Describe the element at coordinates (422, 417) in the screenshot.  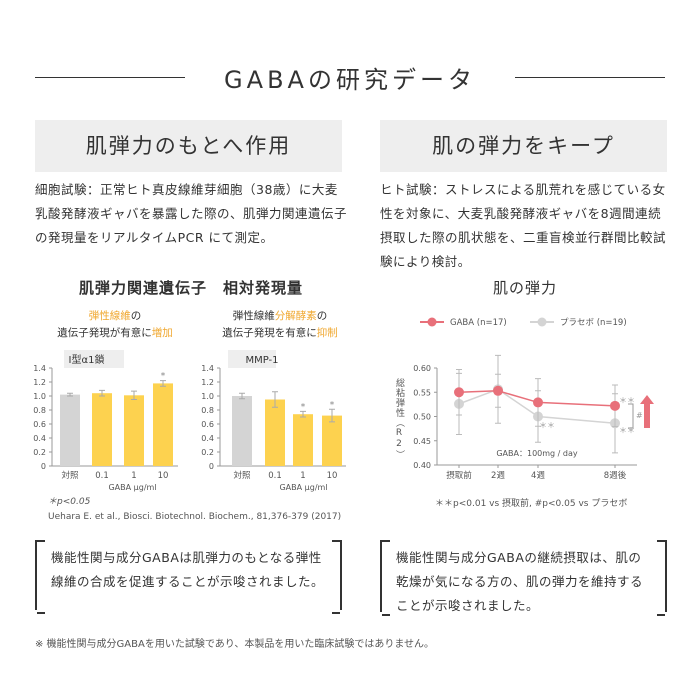
I see `y-tick-label: 0.50` at that location.